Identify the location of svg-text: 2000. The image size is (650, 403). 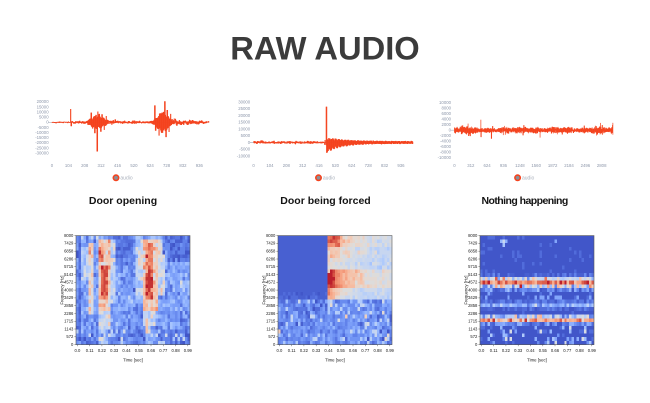
(446, 124).